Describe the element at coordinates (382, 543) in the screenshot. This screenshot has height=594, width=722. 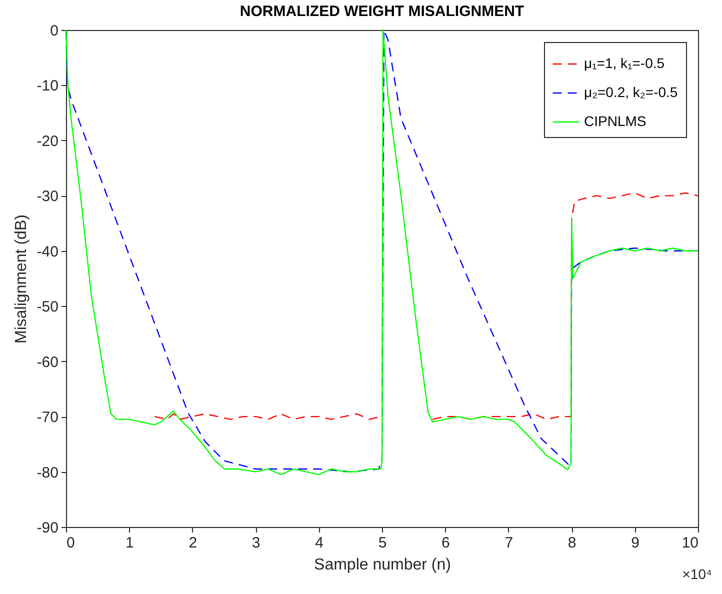
I see `x-tick-label: 5` at that location.